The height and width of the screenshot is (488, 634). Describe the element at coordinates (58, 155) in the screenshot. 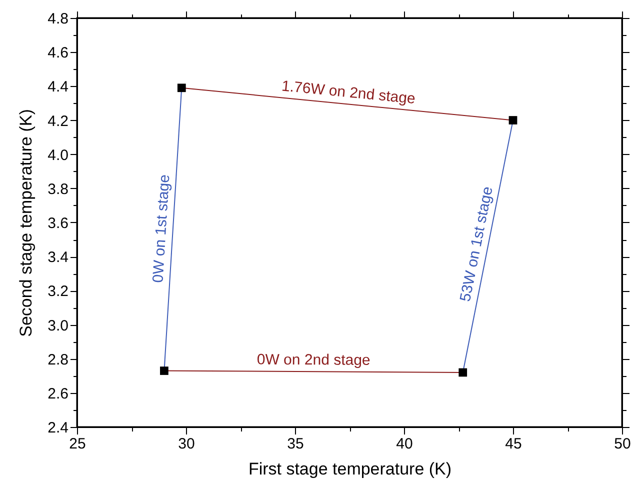

I see `y-tick-label: 4.0` at that location.